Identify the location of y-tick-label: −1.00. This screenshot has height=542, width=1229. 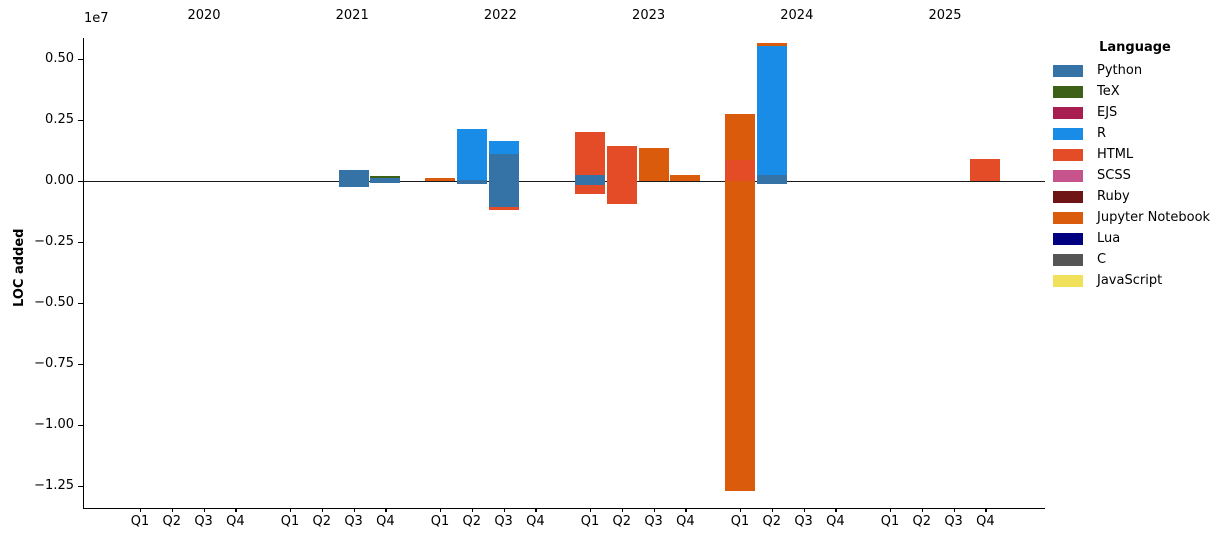
(54, 424).